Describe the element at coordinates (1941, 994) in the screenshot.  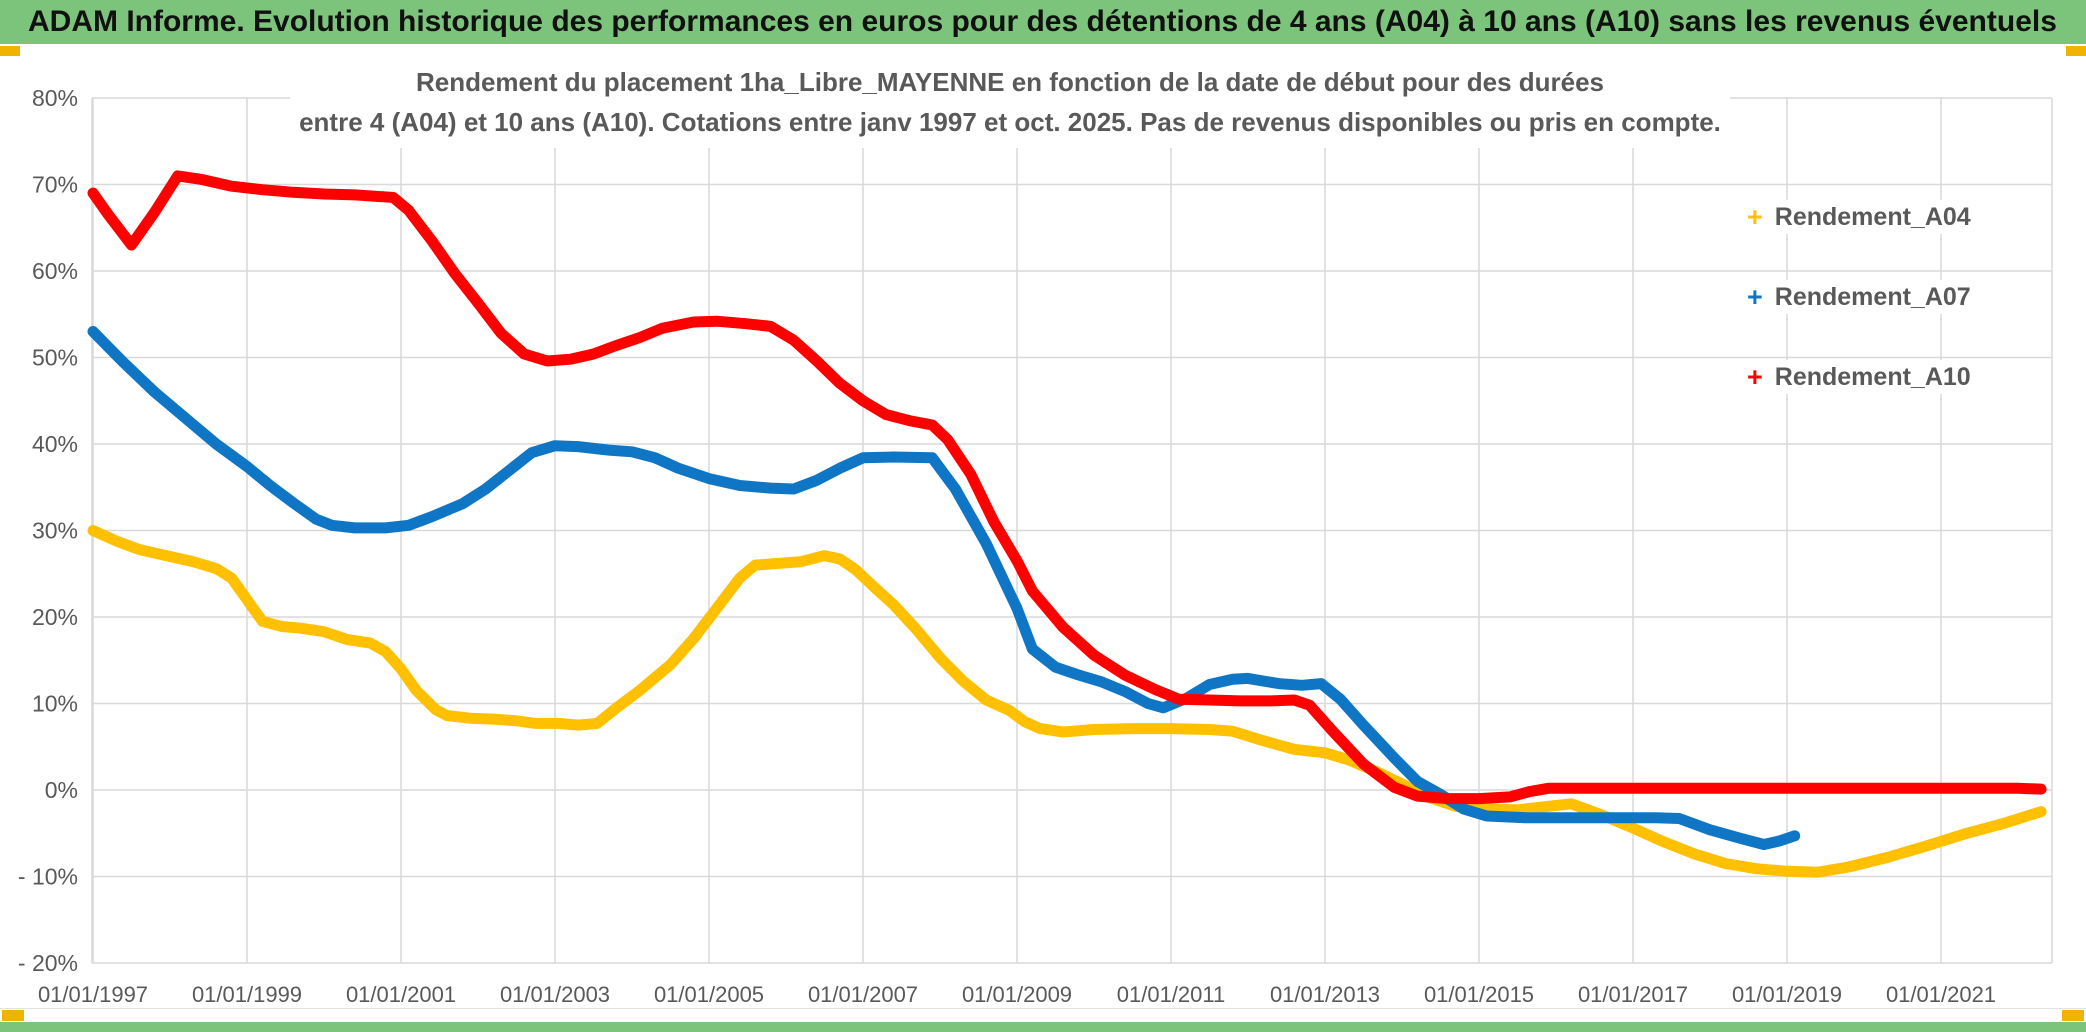
I see `x-tick-label: 01/01/2021` at that location.